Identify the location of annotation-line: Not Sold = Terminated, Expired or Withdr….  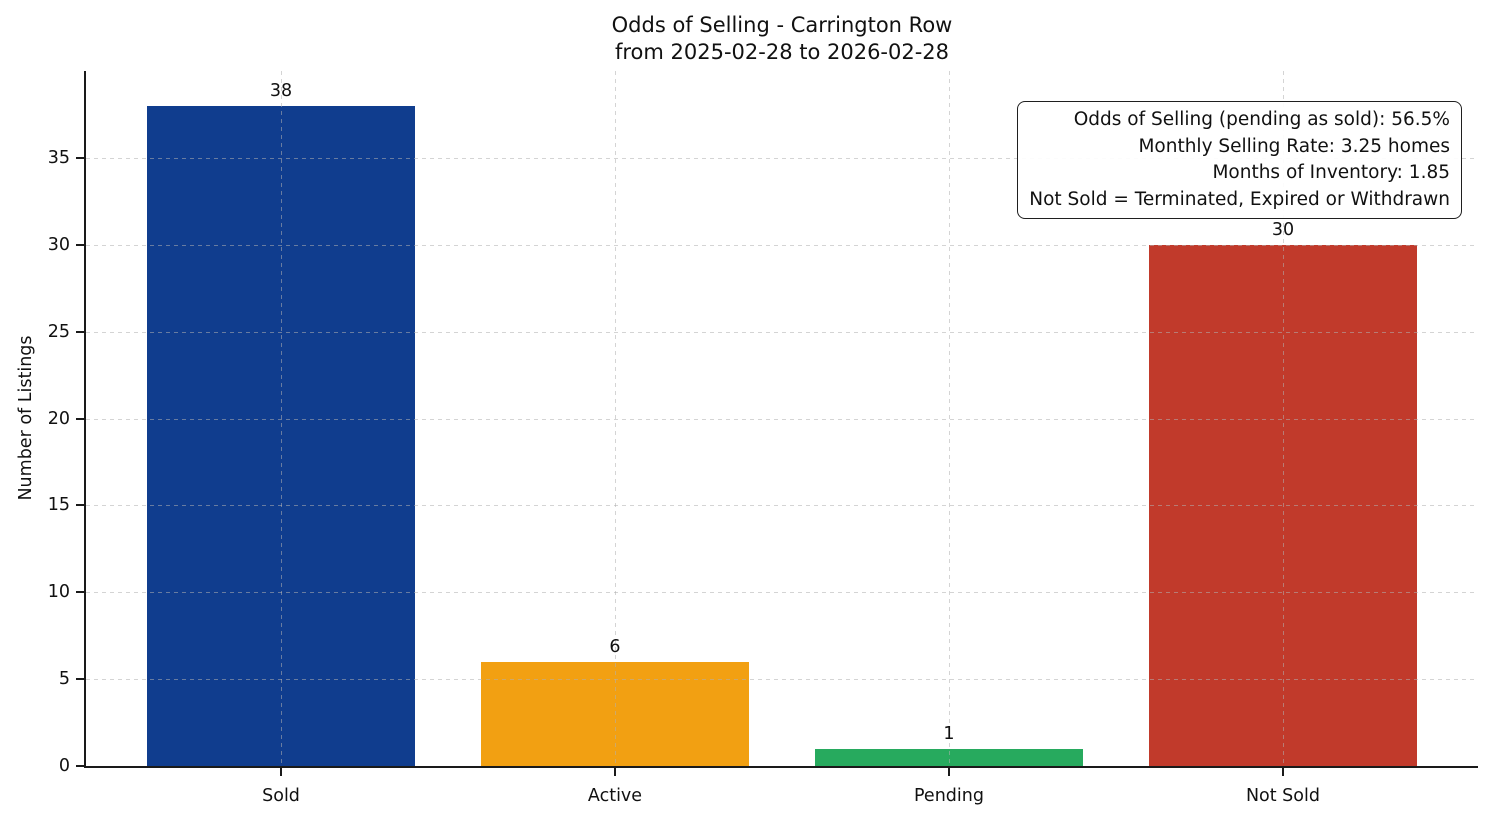
(1239, 199).